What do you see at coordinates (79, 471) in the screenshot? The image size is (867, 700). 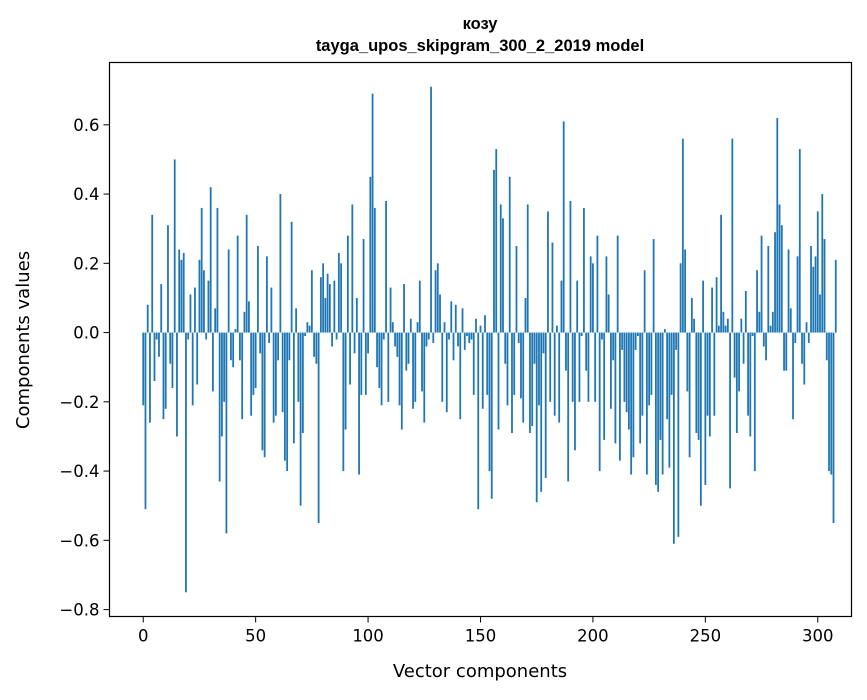 I see `y-tick-label: −0.4` at bounding box center [79, 471].